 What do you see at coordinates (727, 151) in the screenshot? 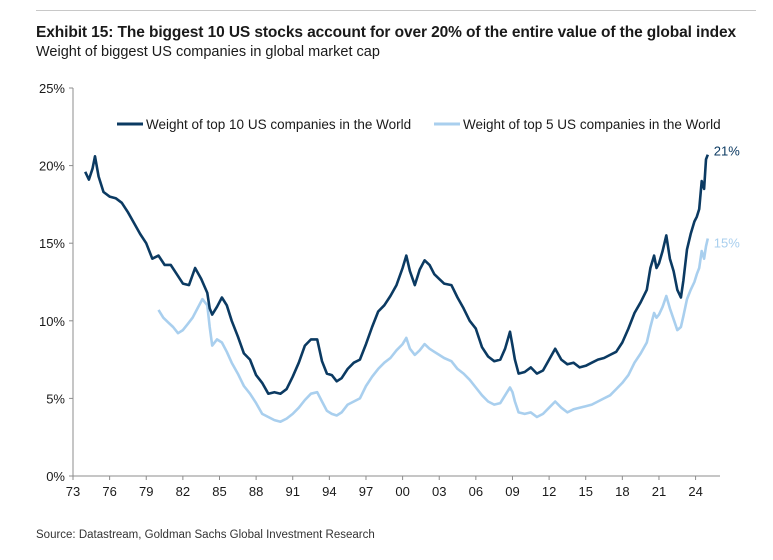
I see `series-end-label: 21%` at bounding box center [727, 151].